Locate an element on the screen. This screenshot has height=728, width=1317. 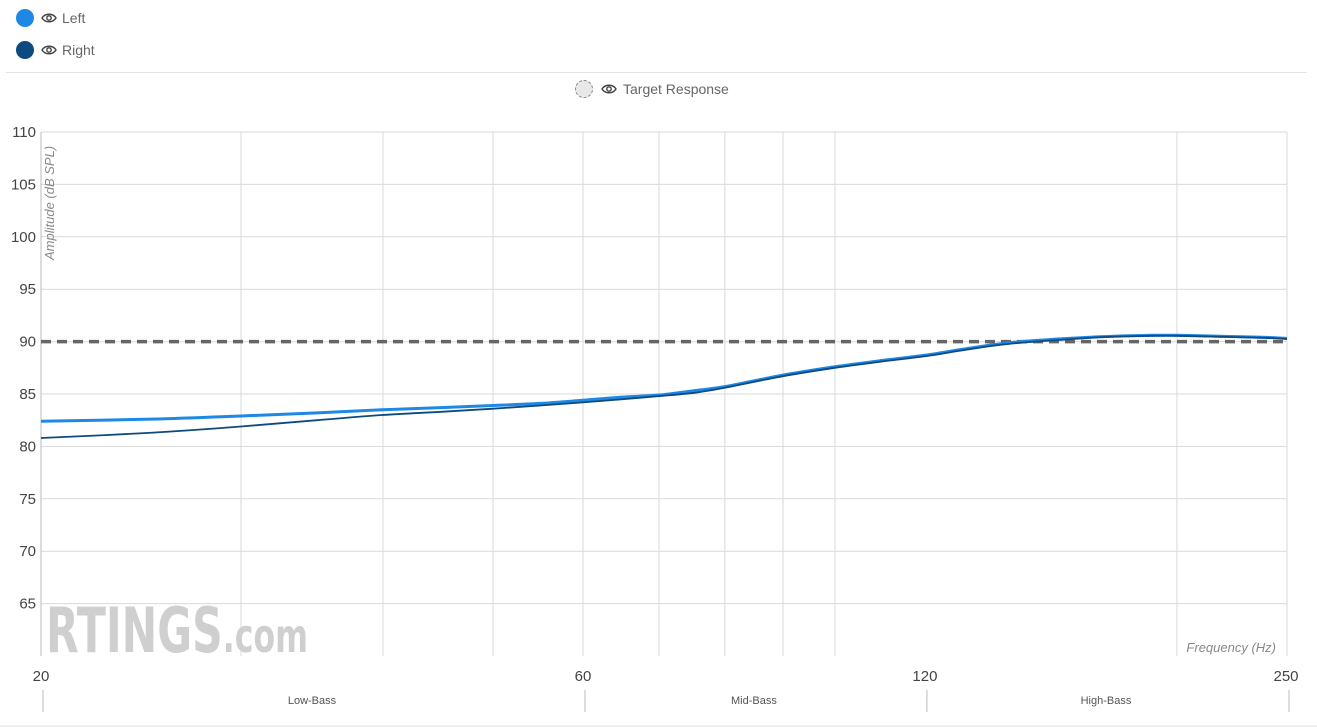
legend-item-target: Target Response is located at coordinates (652, 89).